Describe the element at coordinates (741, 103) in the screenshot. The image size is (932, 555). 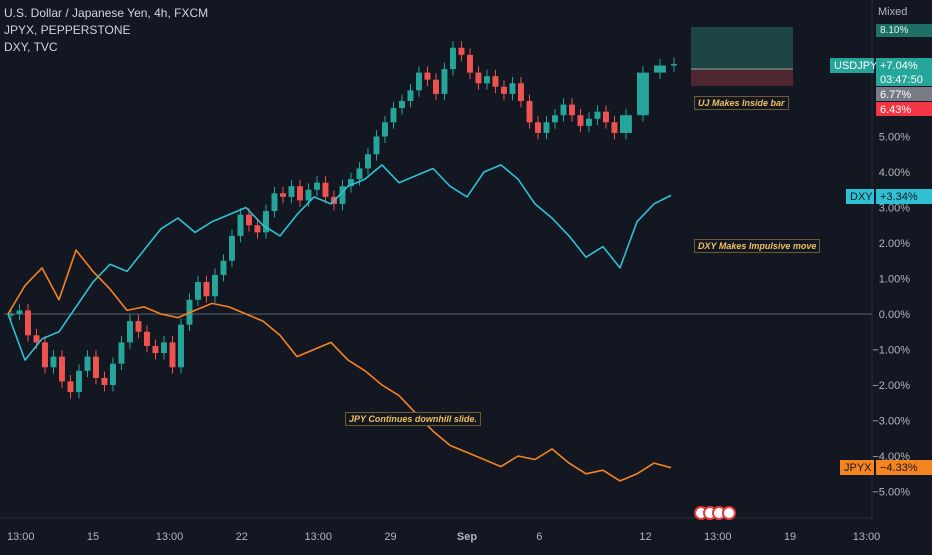
I see `annotation-uj: UJ Makes Inside bar` at that location.